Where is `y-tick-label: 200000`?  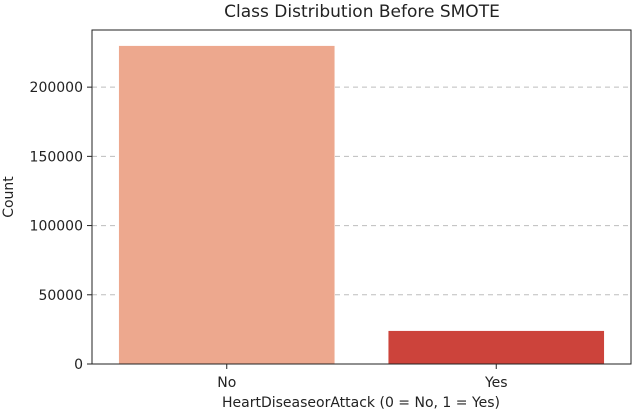
y-tick-label: 200000 is located at coordinates (56, 88).